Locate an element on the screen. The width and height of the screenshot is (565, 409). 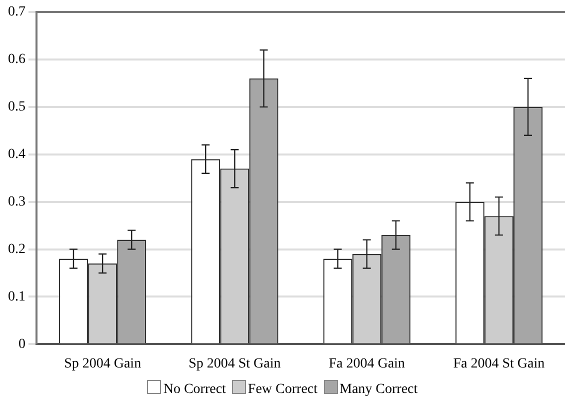
legend-label: Many Correct is located at coordinates (378, 389).